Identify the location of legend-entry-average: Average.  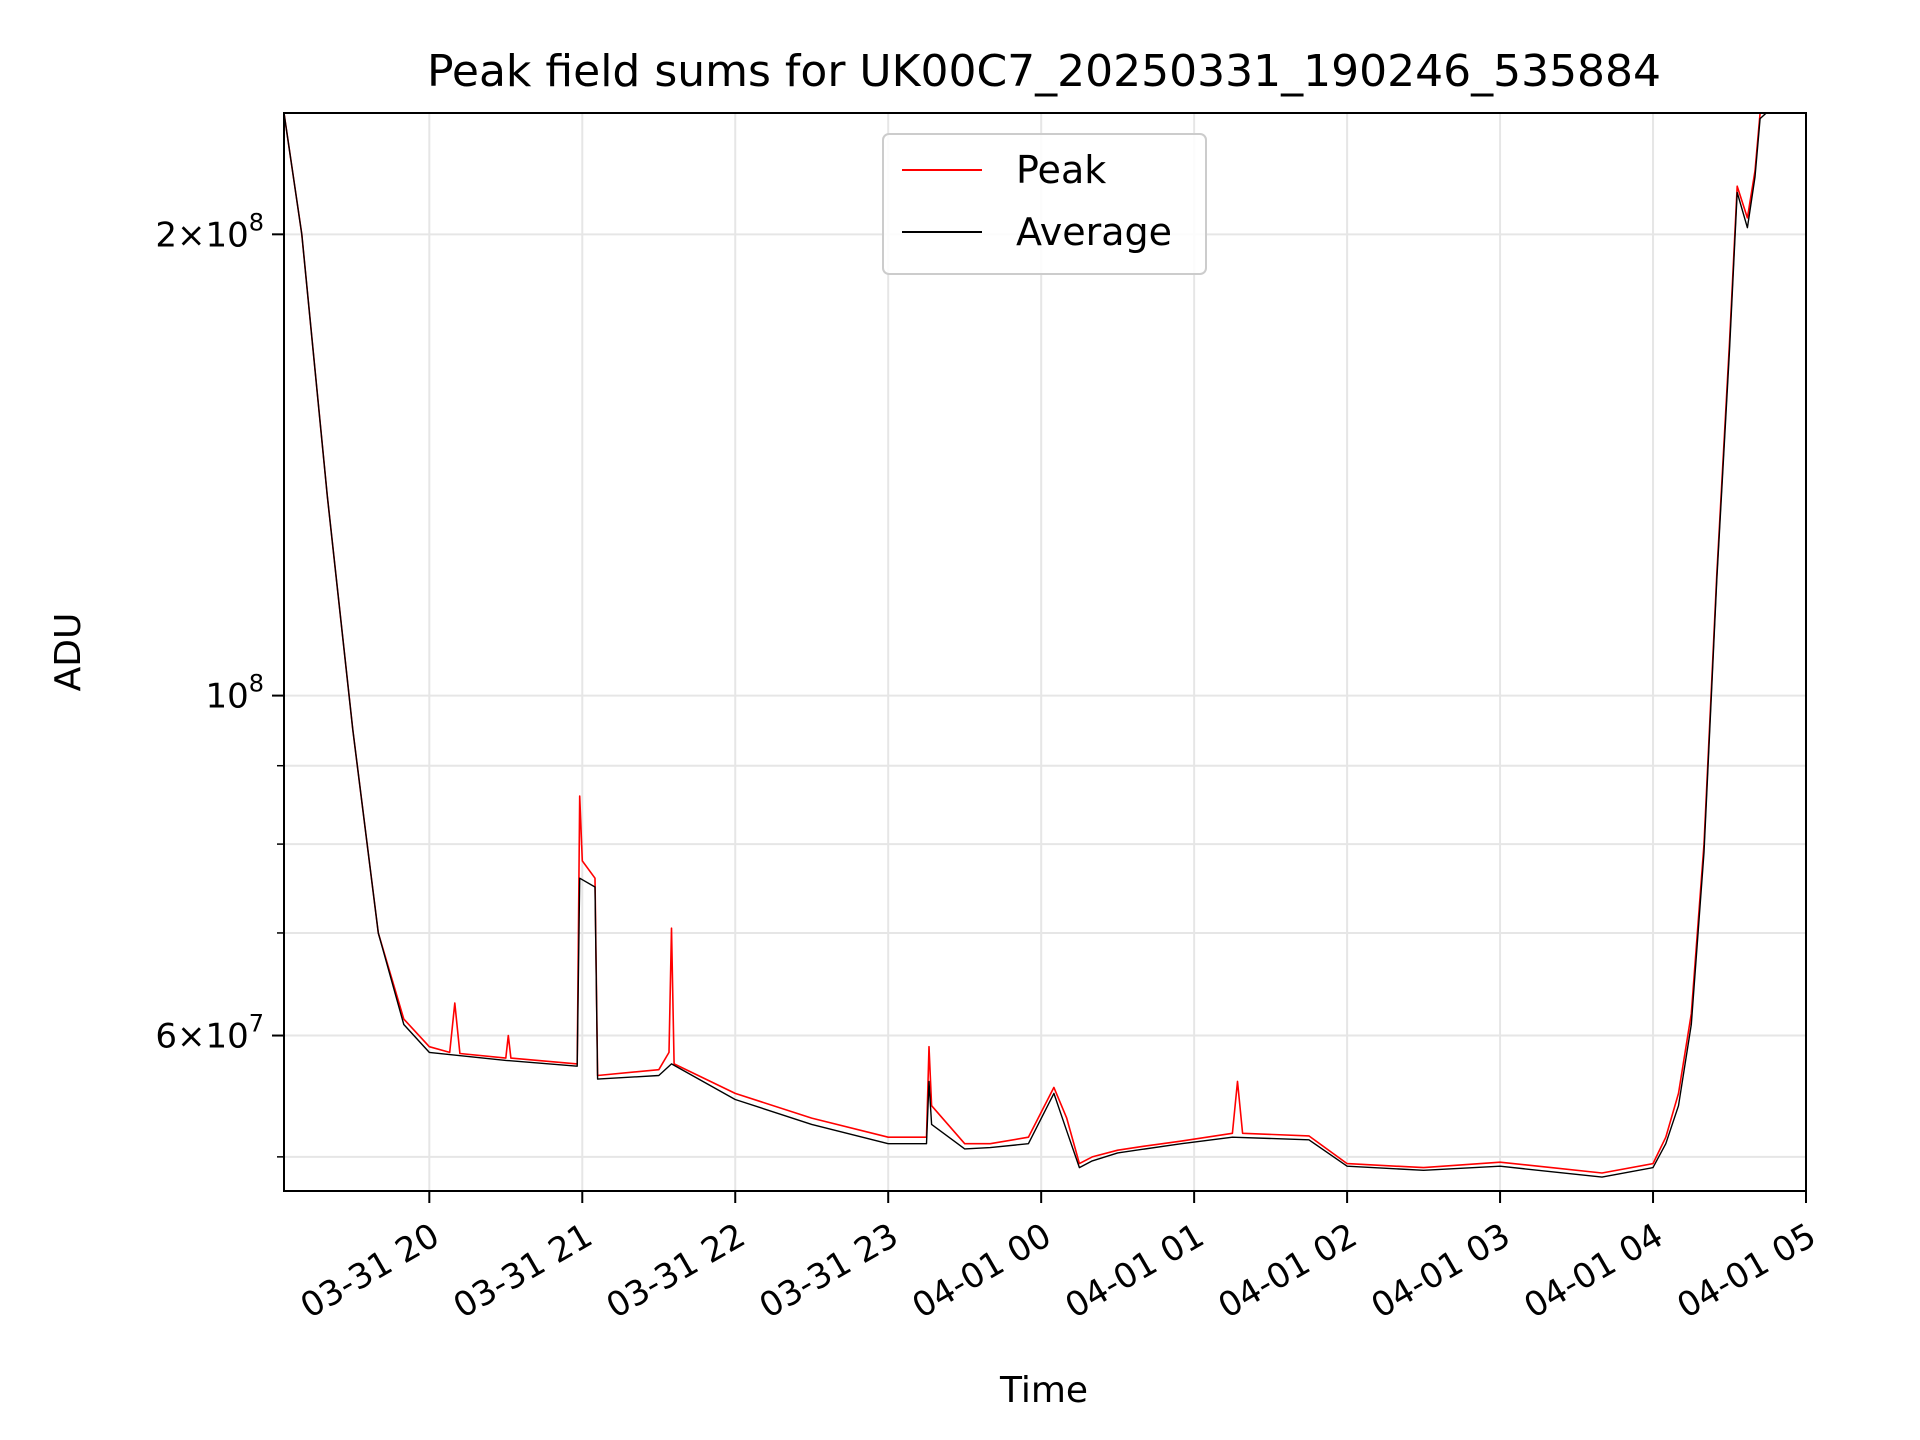
(1094, 232).